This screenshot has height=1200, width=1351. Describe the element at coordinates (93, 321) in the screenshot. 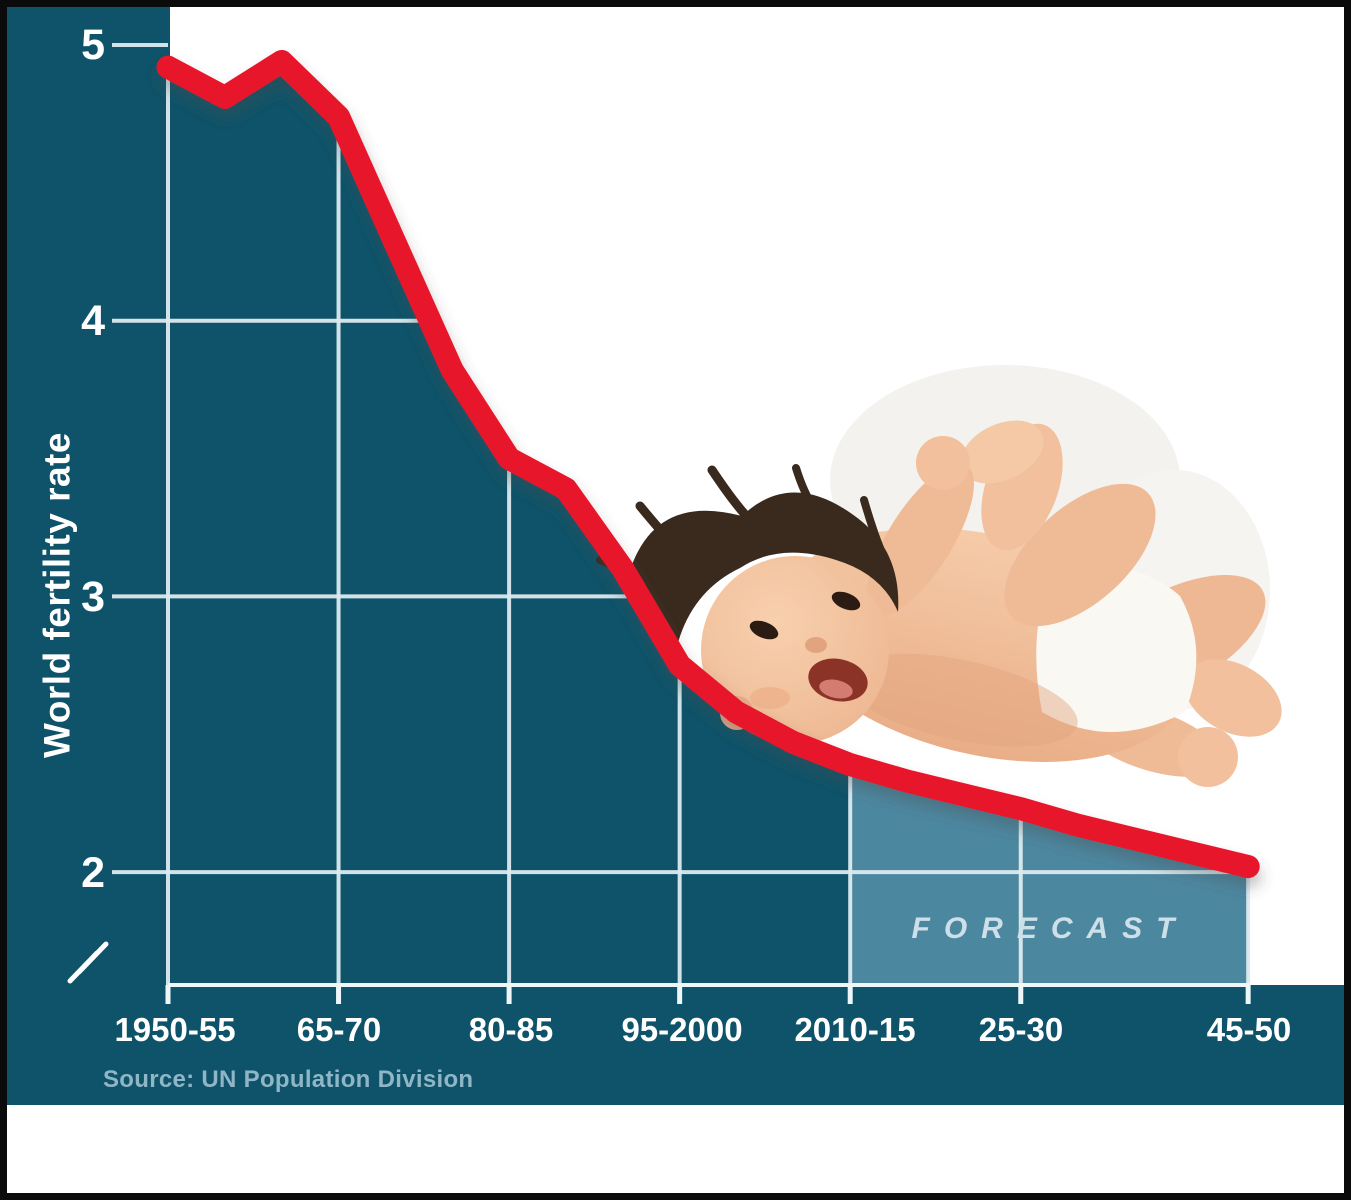

I see `y-tick-4: 4` at that location.